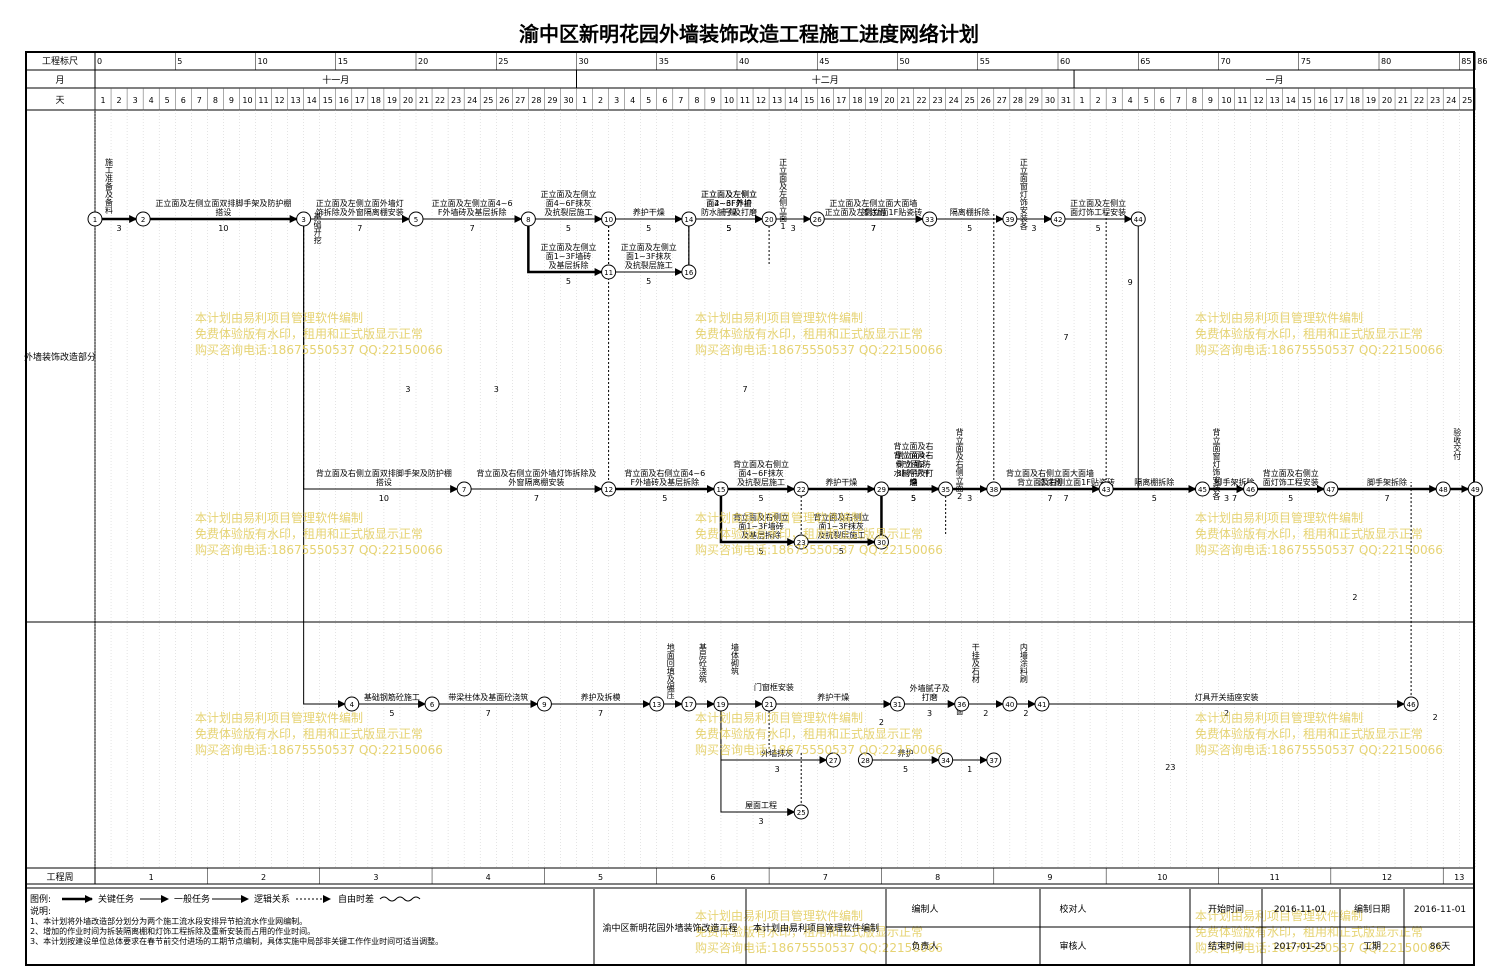 This screenshot has height=973, width=1498. I want to click on activity-label: 右, so click(960, 464).